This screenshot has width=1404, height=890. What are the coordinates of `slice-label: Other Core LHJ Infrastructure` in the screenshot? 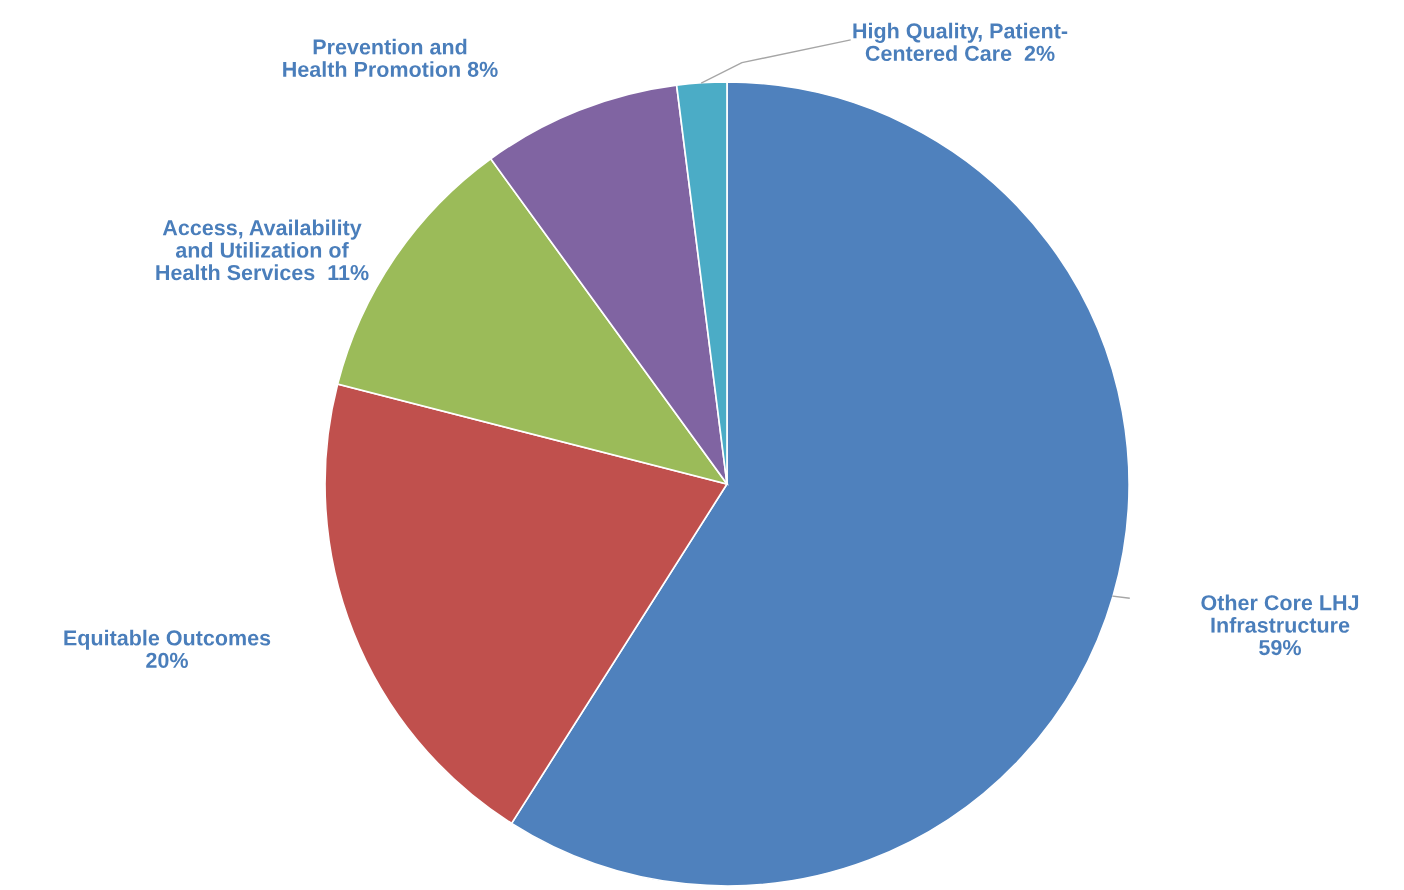 It's located at (1280, 613).